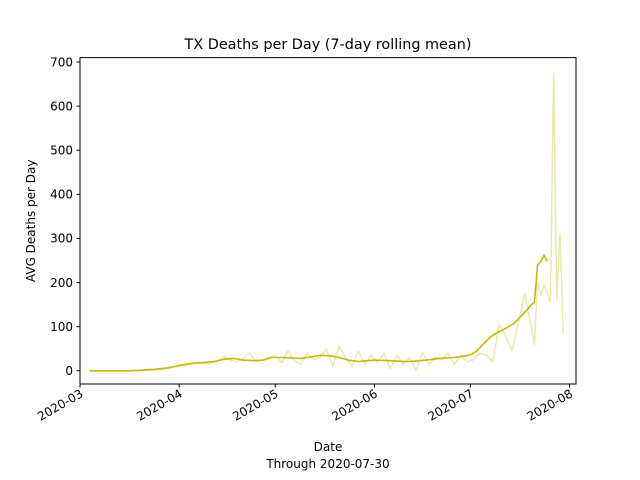 Image resolution: width=640 pixels, height=480 pixels. Describe the element at coordinates (69, 371) in the screenshot. I see `y-tick-label: 0` at that location.